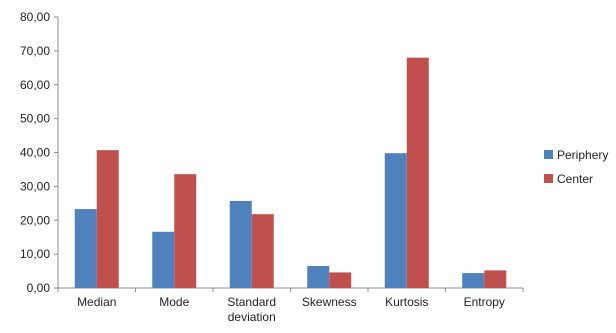 The width and height of the screenshot is (616, 333). Describe the element at coordinates (35, 186) in the screenshot. I see `y-tick-label: 30,00` at that location.